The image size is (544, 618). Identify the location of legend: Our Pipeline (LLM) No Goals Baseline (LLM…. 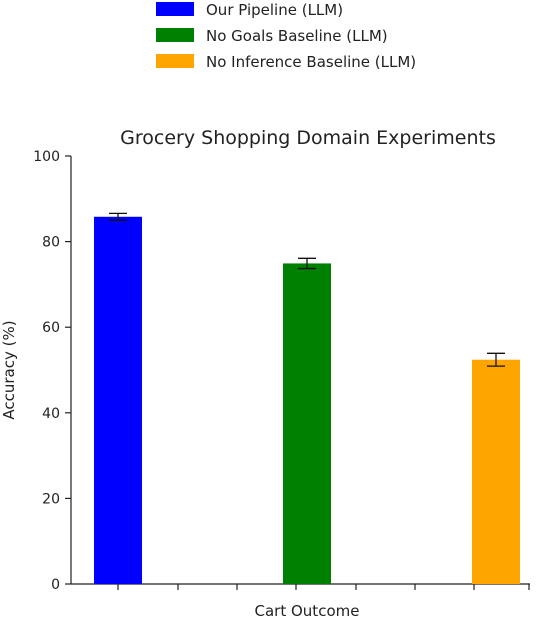
(286, 36).